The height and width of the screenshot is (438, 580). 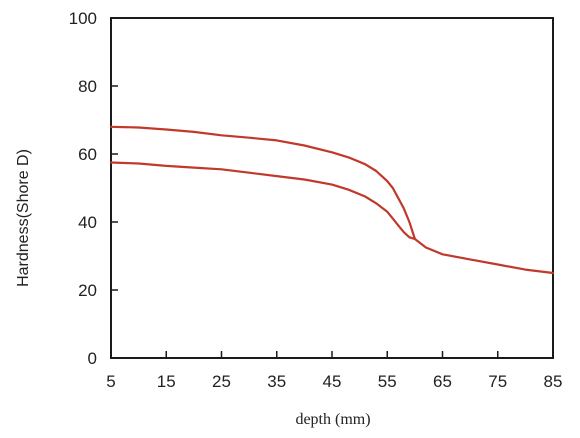 What do you see at coordinates (332, 419) in the screenshot?
I see `x-axis-title: depth (mm)` at bounding box center [332, 419].